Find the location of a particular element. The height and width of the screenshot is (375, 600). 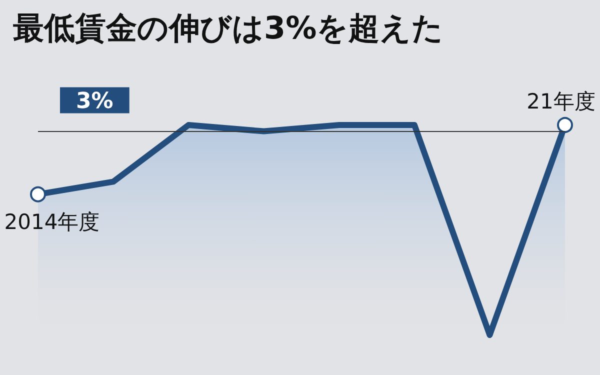

chart-title: 最低賃金の伸びは3%を超えた is located at coordinates (228, 28).